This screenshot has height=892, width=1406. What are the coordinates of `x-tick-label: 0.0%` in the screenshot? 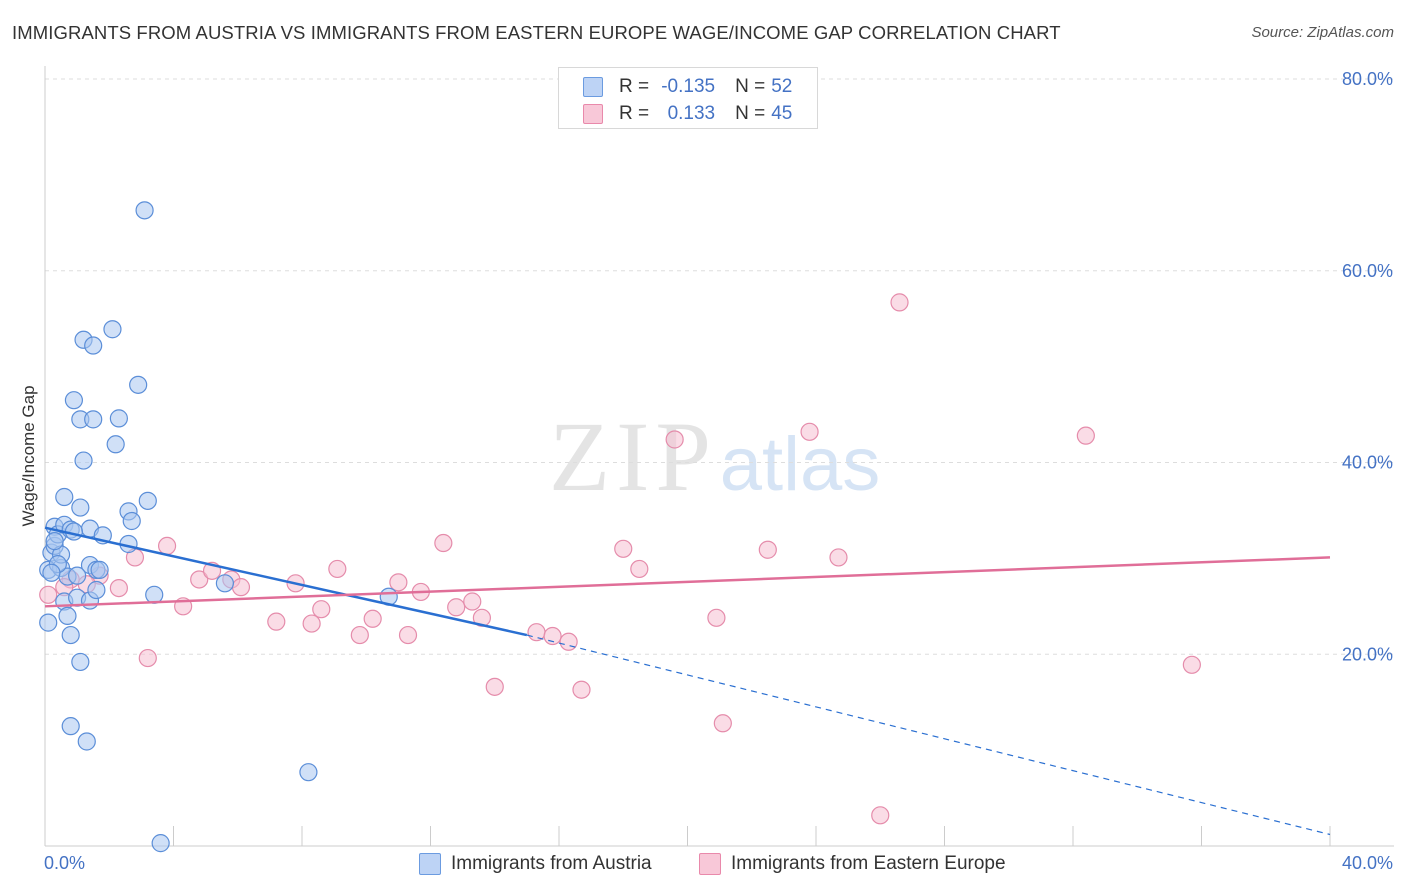 It's located at (64, 863).